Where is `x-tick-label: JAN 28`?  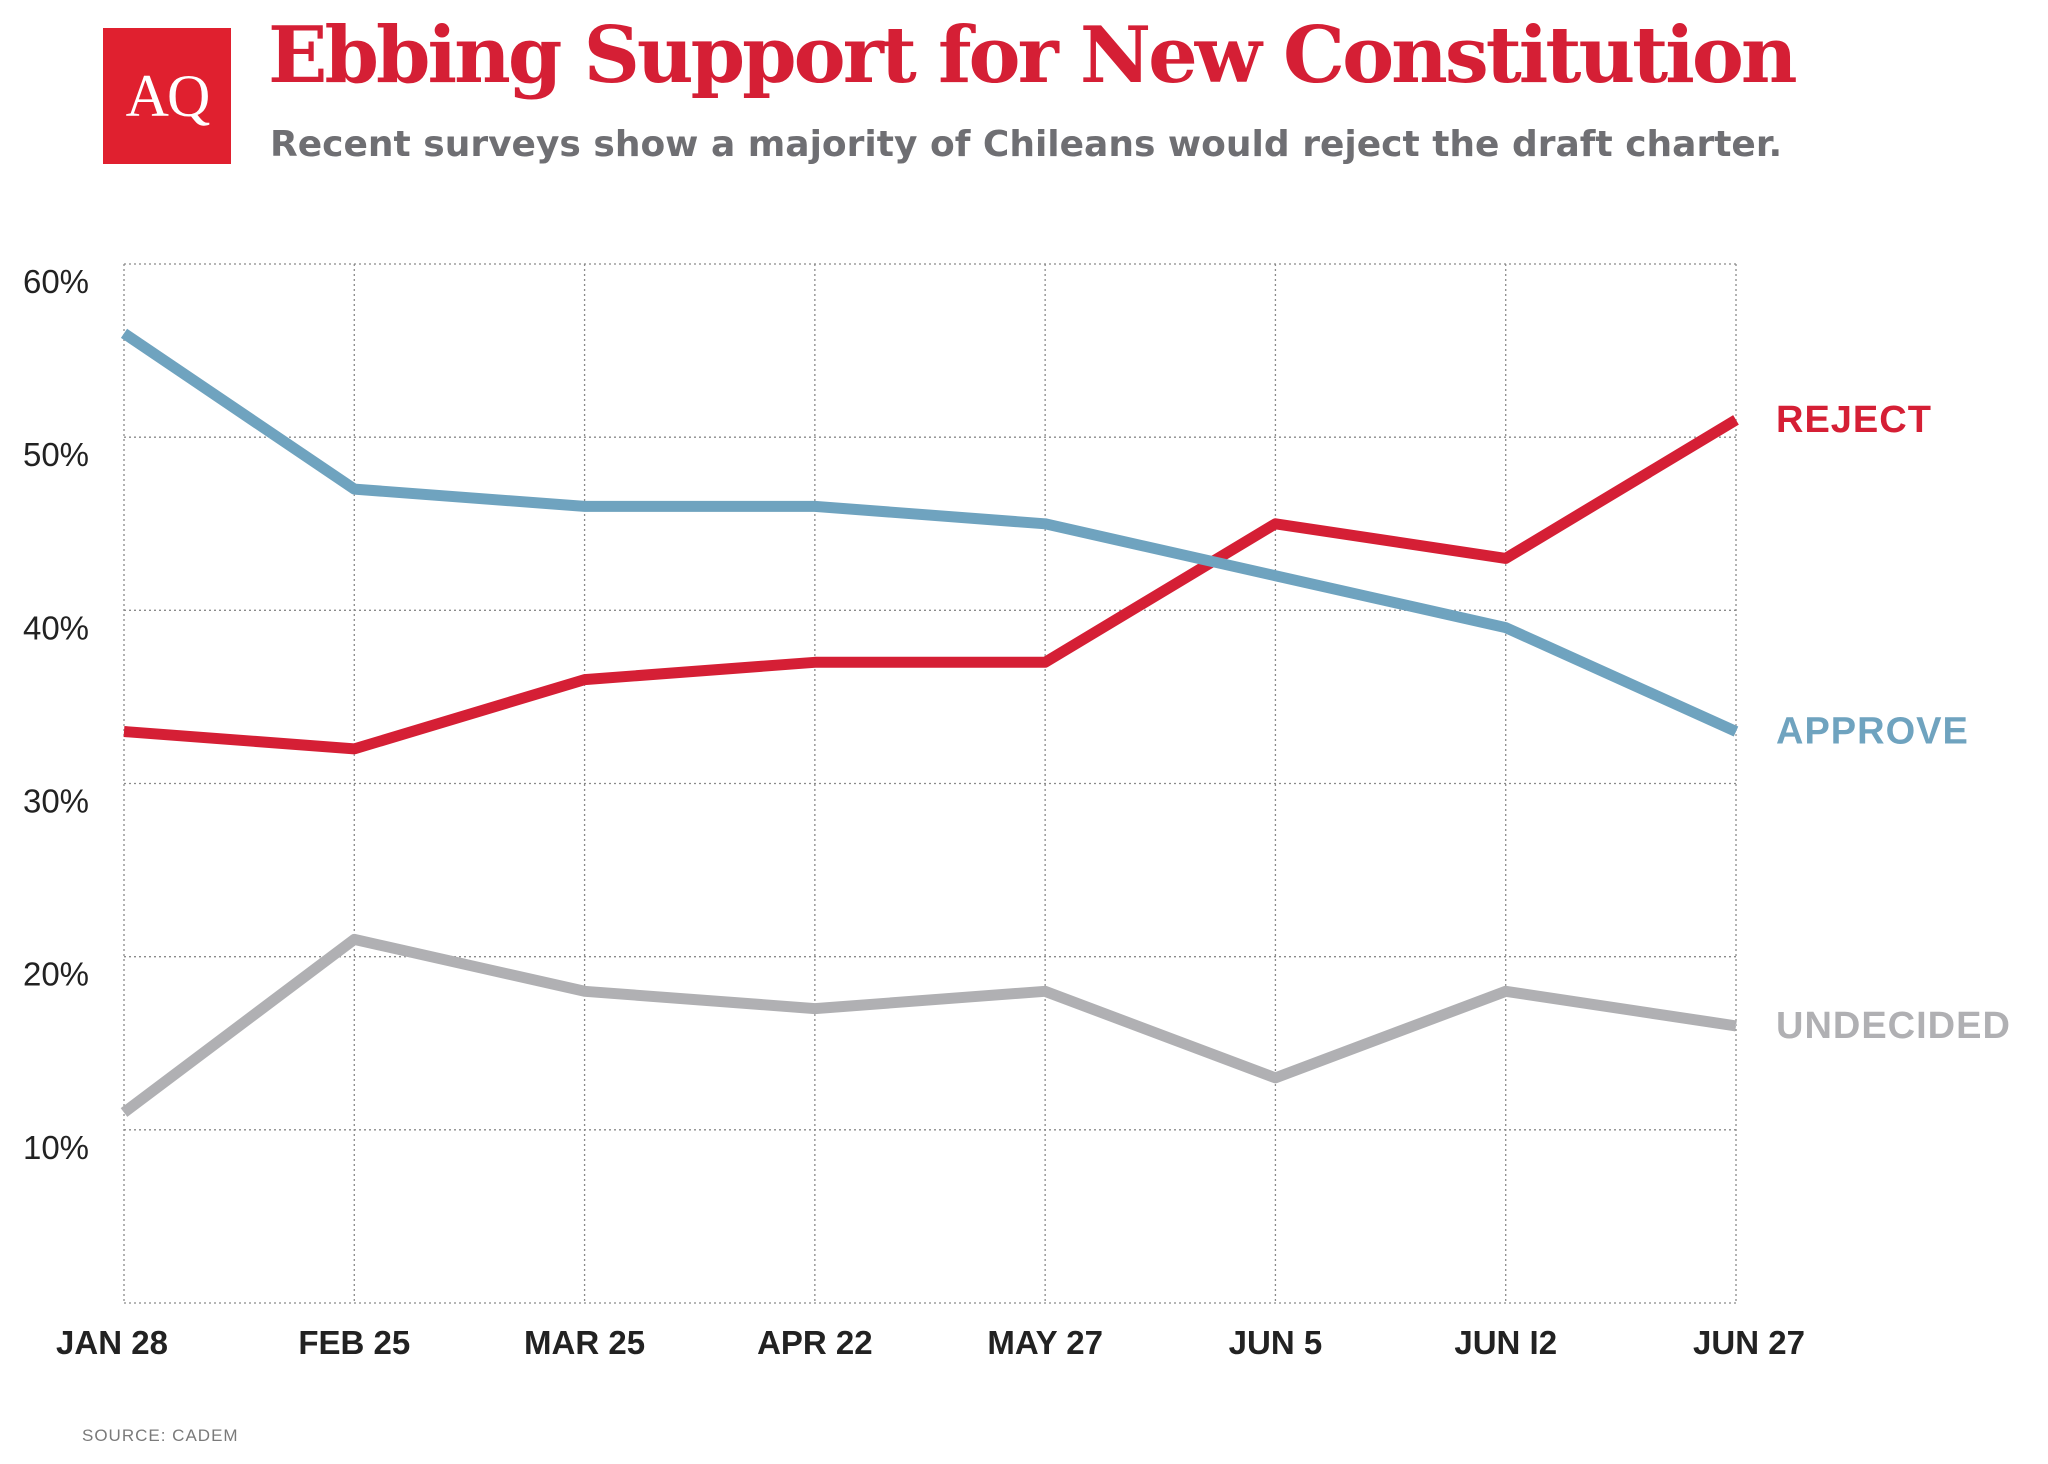 x-tick-label: JAN 28 is located at coordinates (112, 1342).